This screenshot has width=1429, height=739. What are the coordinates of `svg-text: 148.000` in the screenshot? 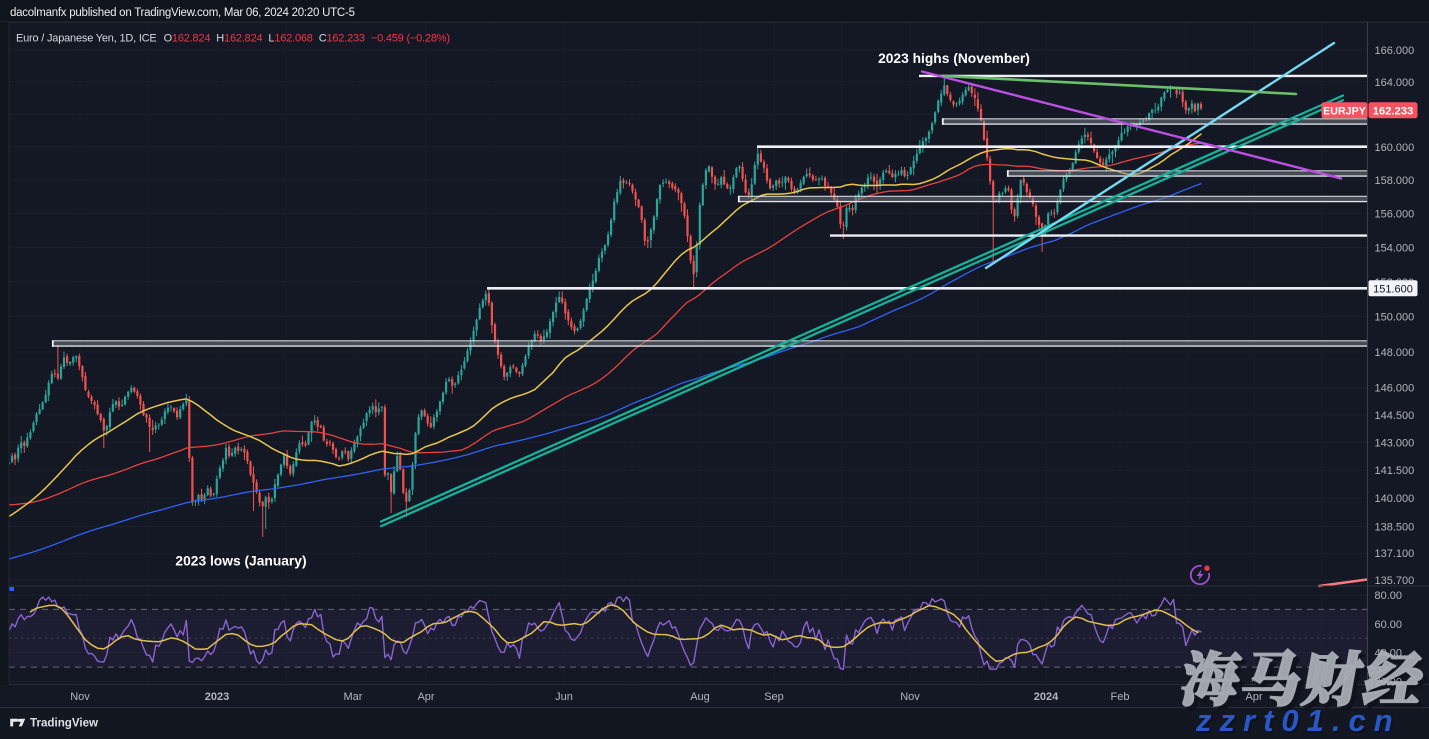 It's located at (1395, 353).